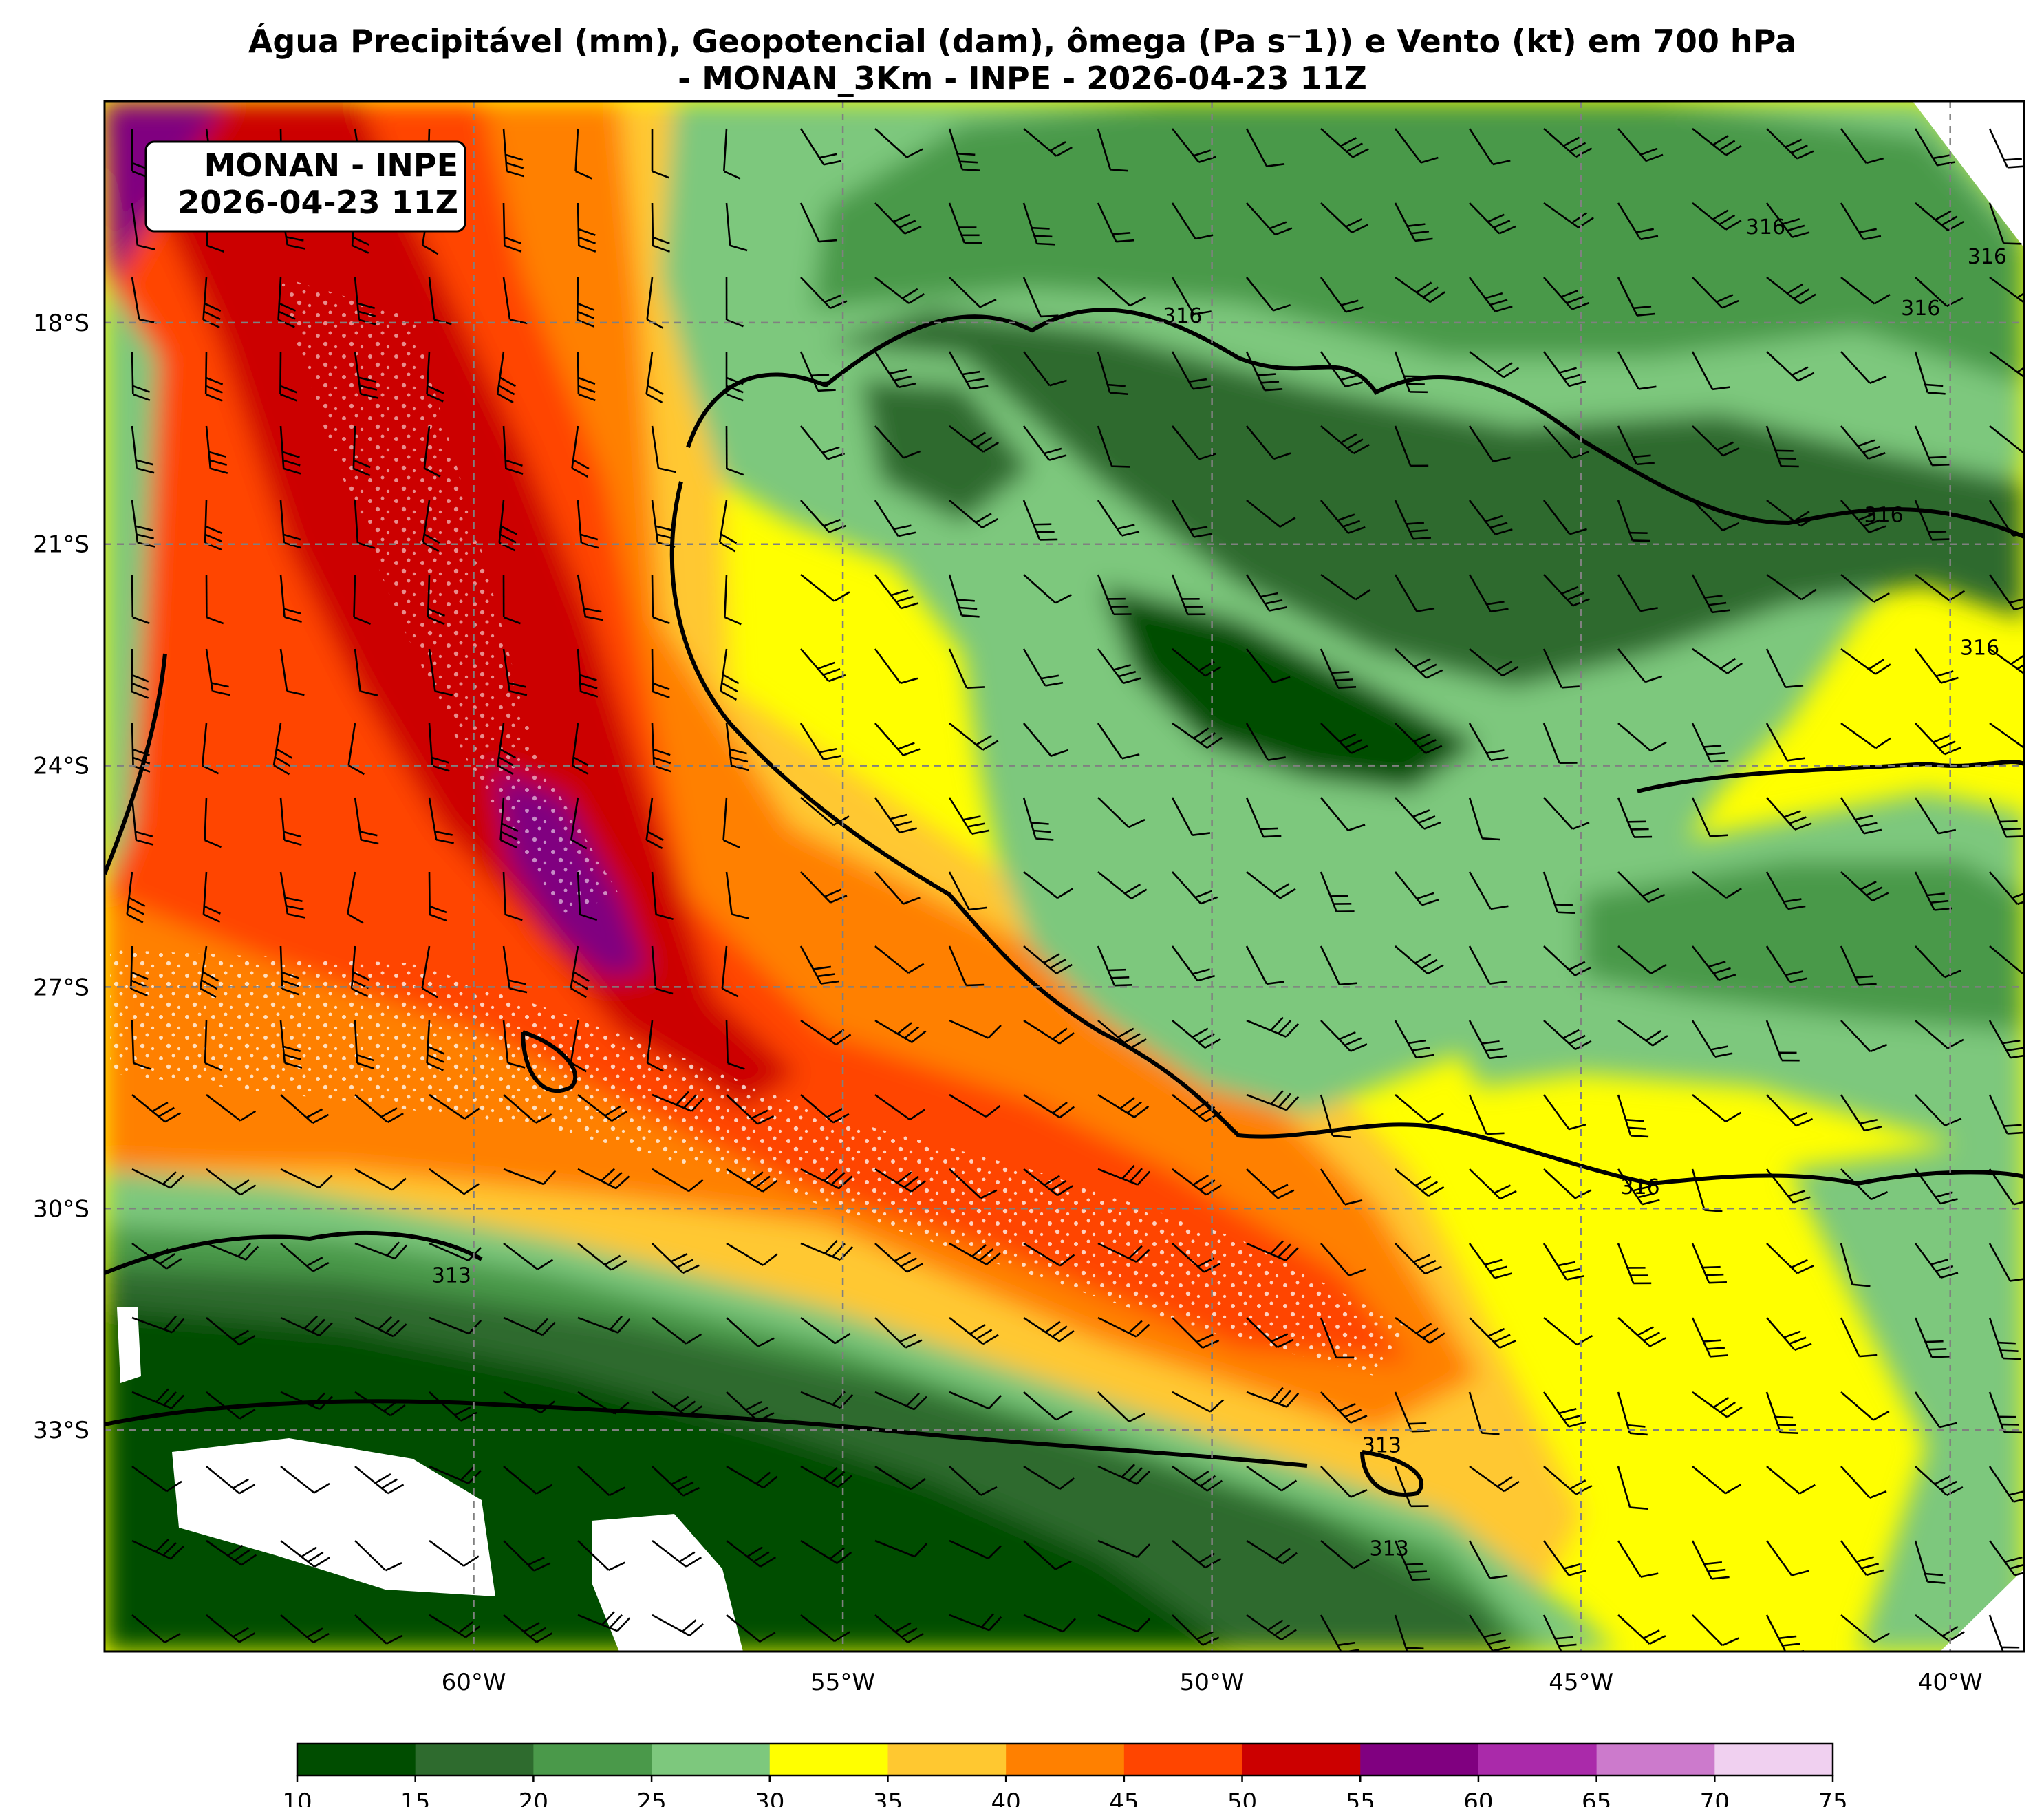 Image resolution: width=2044 pixels, height=1807 pixels. What do you see at coordinates (1979, 649) in the screenshot?
I see `contour-label-5: 316` at bounding box center [1979, 649].